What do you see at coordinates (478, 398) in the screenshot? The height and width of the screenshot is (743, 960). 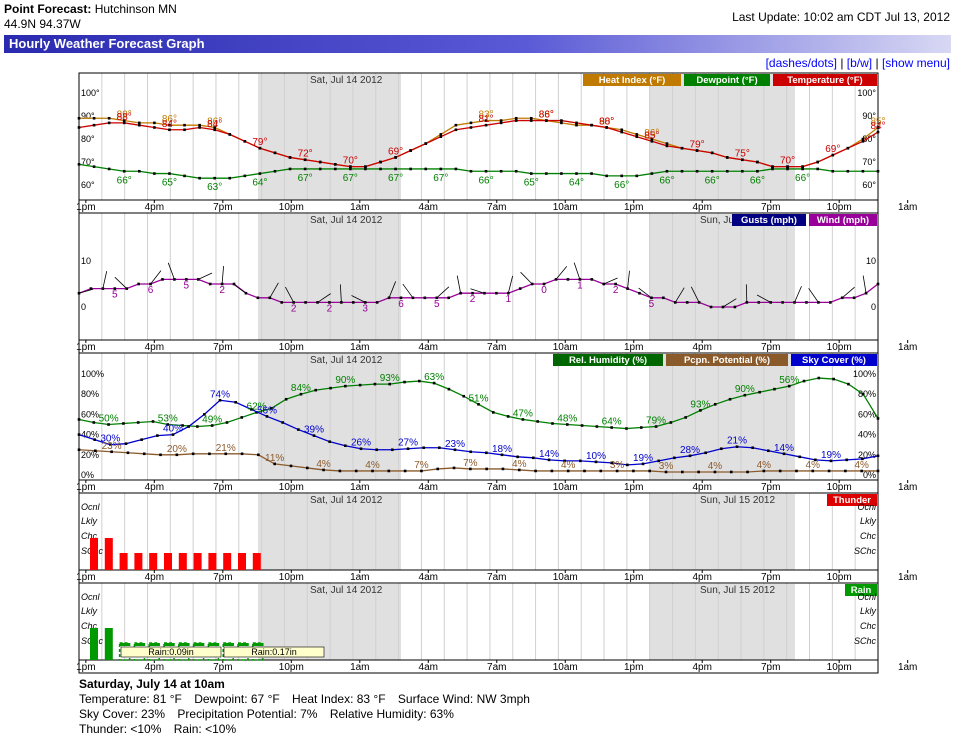 I see `humidity-data-label: 51%` at bounding box center [478, 398].